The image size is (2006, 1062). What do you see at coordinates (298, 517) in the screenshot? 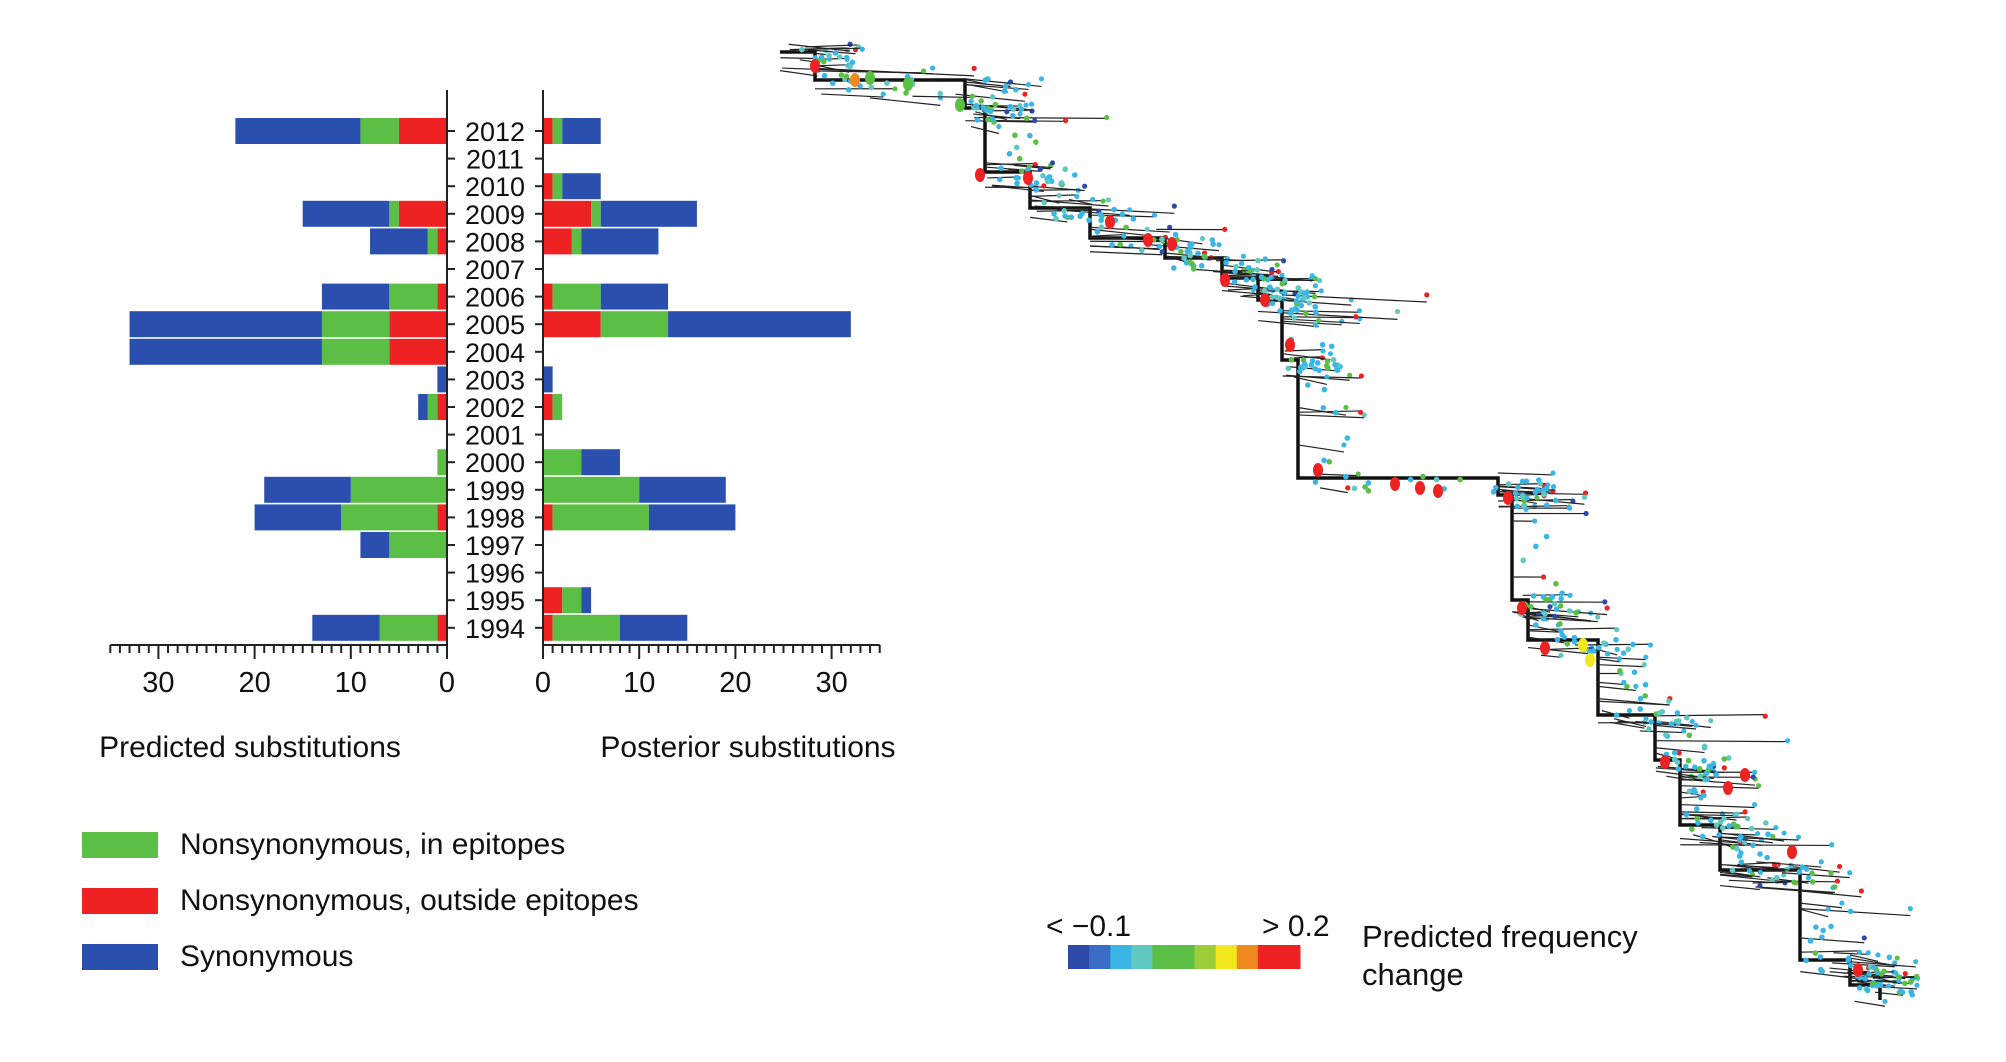
I see `bar-synonymous-1998` at bounding box center [298, 517].